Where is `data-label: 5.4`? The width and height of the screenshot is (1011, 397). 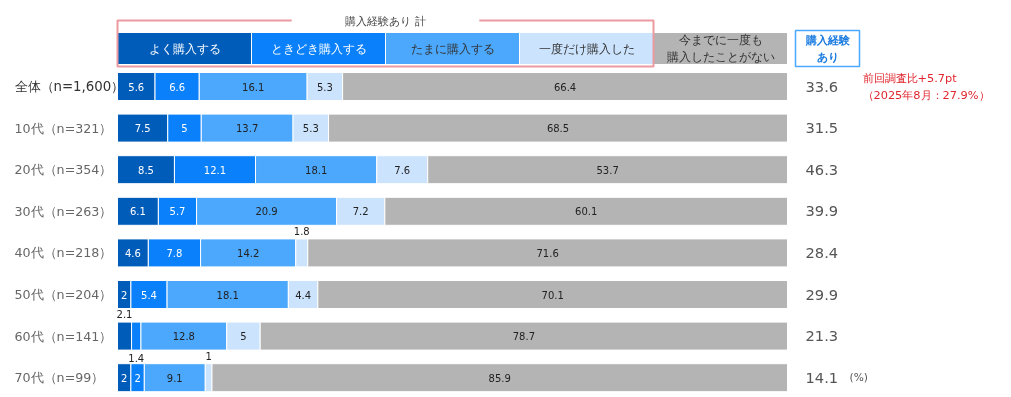
data-label: 5.4 is located at coordinates (149, 295).